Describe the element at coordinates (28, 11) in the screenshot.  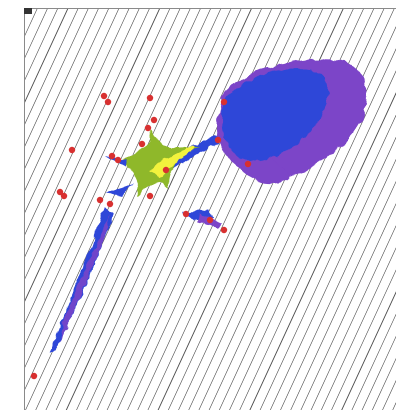
I see `corner-marker` at that location.